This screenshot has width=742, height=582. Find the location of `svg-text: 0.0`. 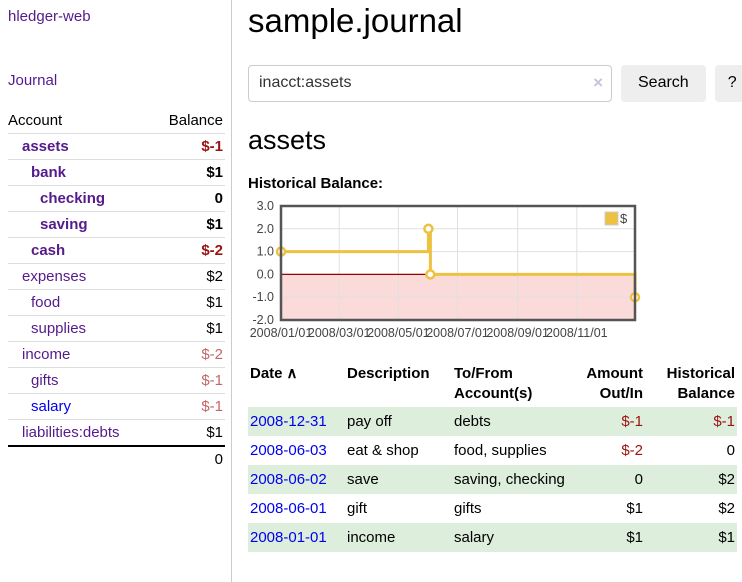

svg-text: 0.0 is located at coordinates (265, 274).